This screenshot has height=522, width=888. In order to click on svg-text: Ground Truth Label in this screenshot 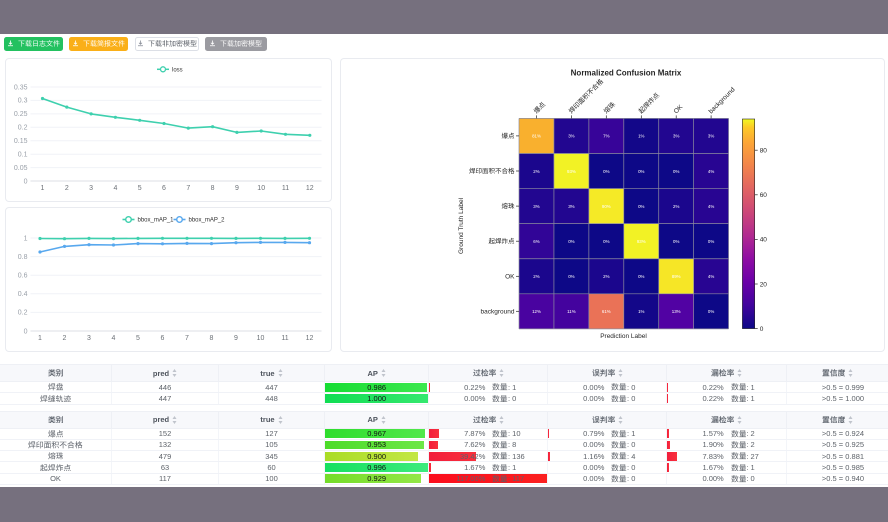, I will do `click(461, 225)`.